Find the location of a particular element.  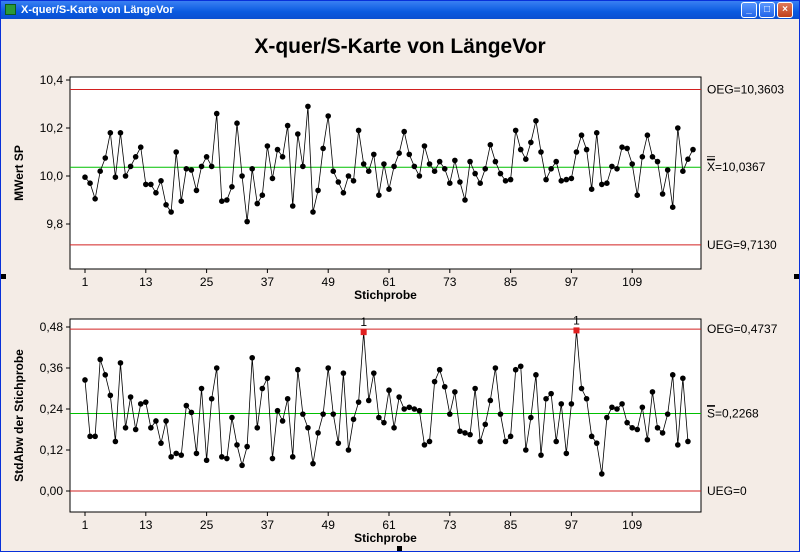

x-tick-label: 109 is located at coordinates (632, 282).